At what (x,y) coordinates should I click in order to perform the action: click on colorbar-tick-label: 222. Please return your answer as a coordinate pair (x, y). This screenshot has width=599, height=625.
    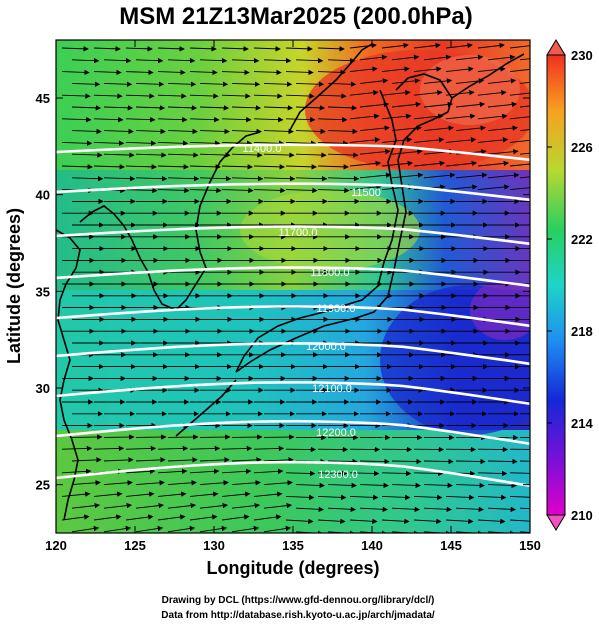
    Looking at the image, I should click on (582, 239).